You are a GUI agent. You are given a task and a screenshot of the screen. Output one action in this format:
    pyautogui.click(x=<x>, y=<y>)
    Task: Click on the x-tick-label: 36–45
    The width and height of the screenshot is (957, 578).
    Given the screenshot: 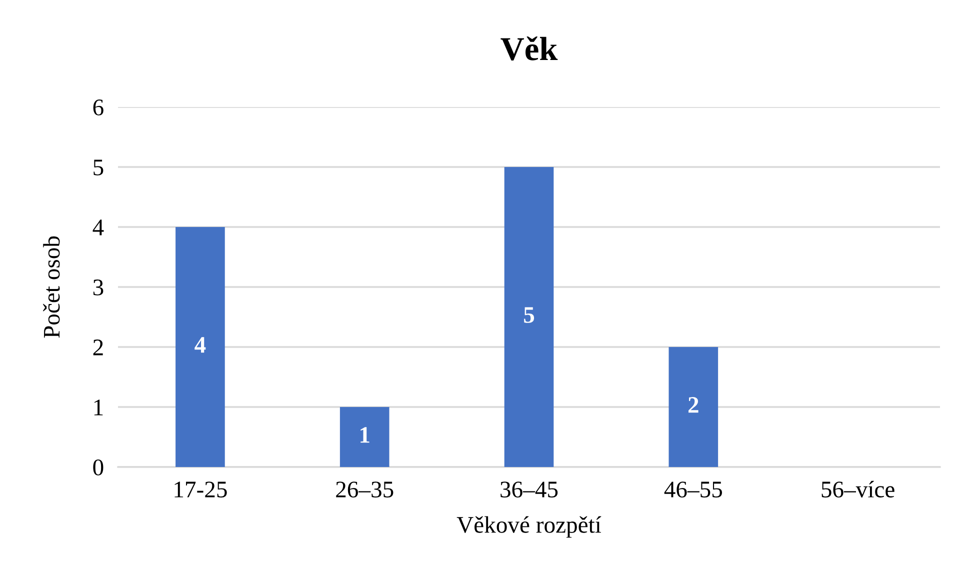 What is the action you would take?
    pyautogui.click(x=529, y=490)
    